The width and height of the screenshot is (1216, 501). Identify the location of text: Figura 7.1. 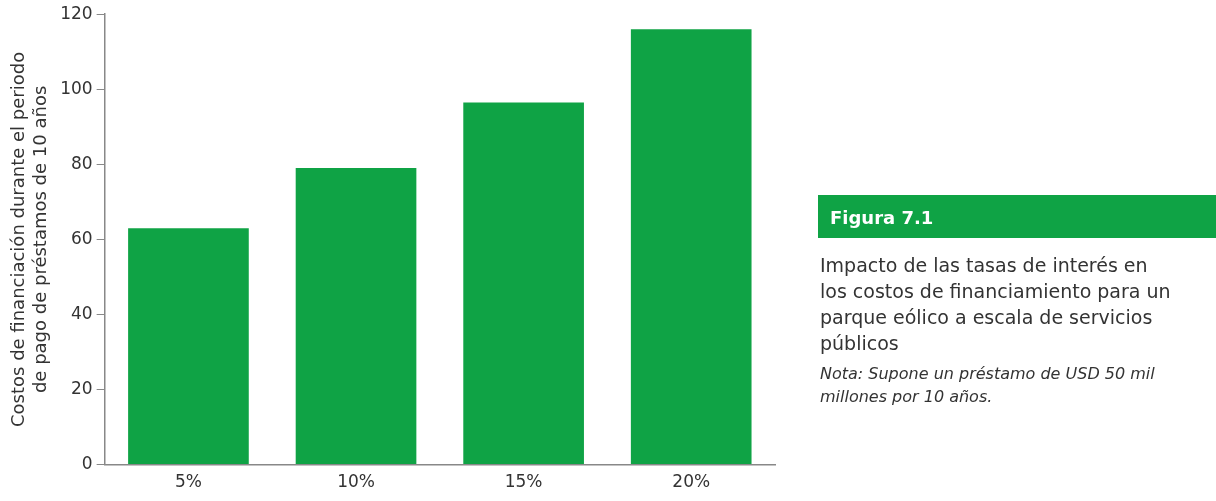
(1017, 216).